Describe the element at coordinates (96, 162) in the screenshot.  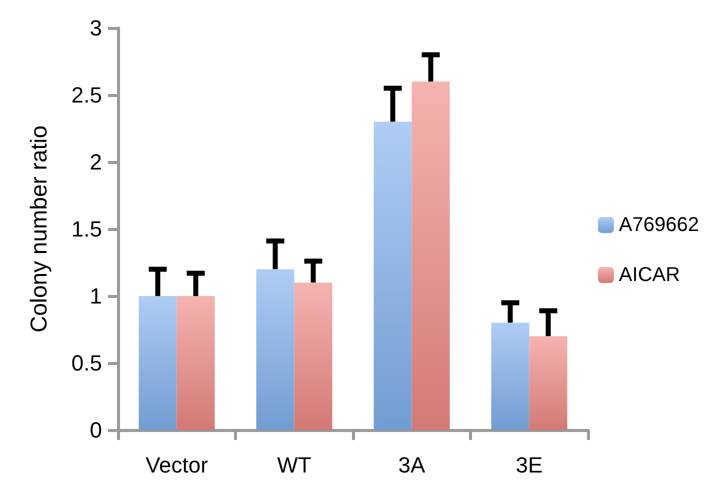
I see `y-tick-label: 2` at that location.